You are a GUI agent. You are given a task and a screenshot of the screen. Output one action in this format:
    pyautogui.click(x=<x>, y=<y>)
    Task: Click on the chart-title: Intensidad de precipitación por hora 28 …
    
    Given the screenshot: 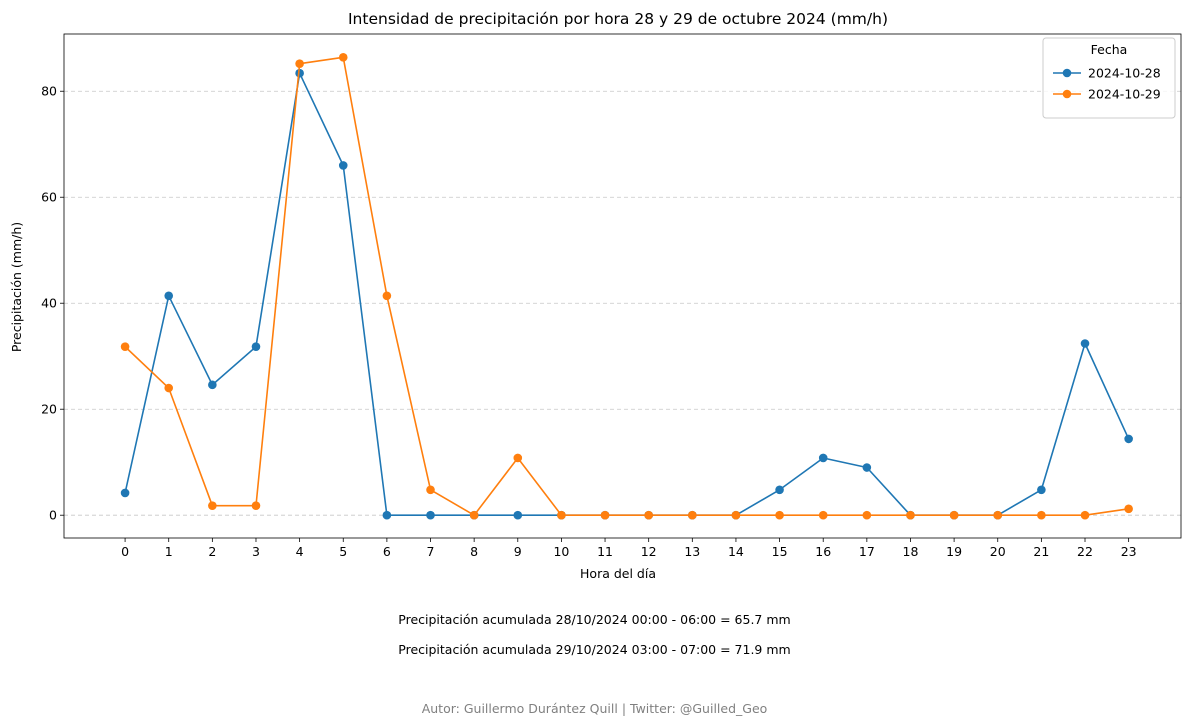 What is the action you would take?
    pyautogui.click(x=618, y=19)
    